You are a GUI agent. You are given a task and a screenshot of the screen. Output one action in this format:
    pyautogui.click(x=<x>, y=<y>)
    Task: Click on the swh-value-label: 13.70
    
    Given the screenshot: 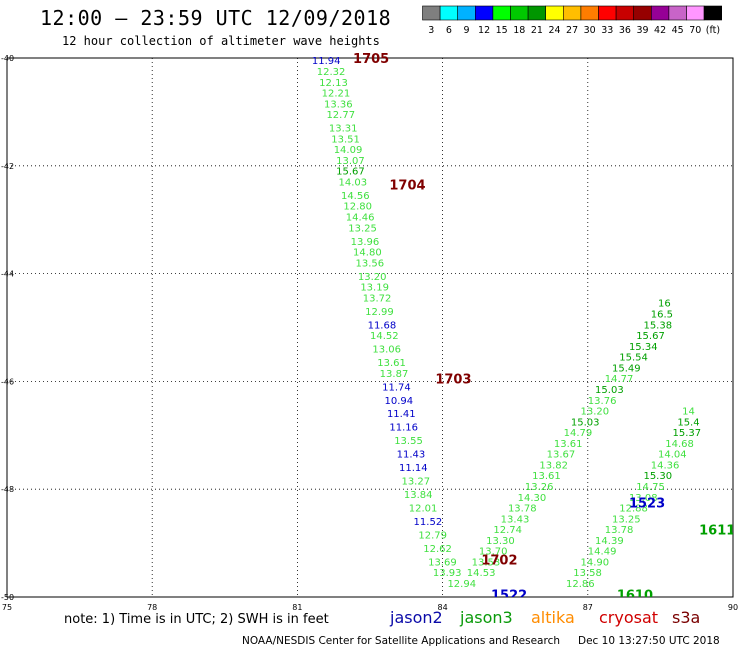 What is the action you would take?
    pyautogui.click(x=493, y=552)
    